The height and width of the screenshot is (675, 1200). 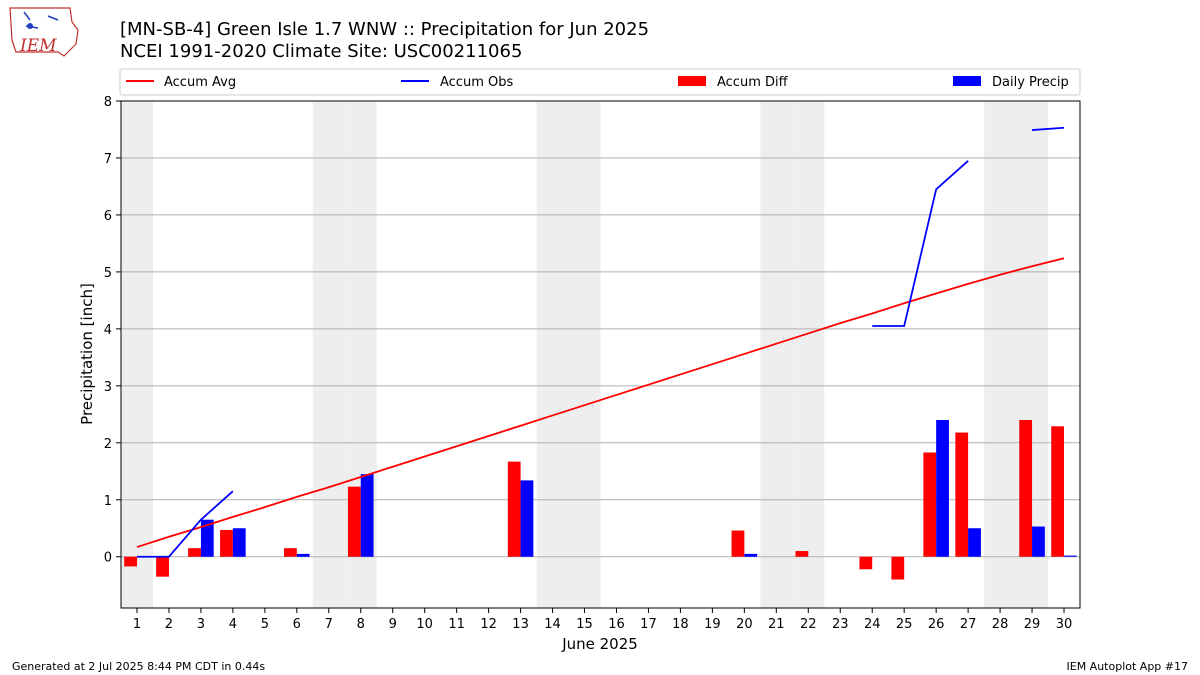 I want to click on legend-label-accum-avg: Accum Avg, so click(x=200, y=82).